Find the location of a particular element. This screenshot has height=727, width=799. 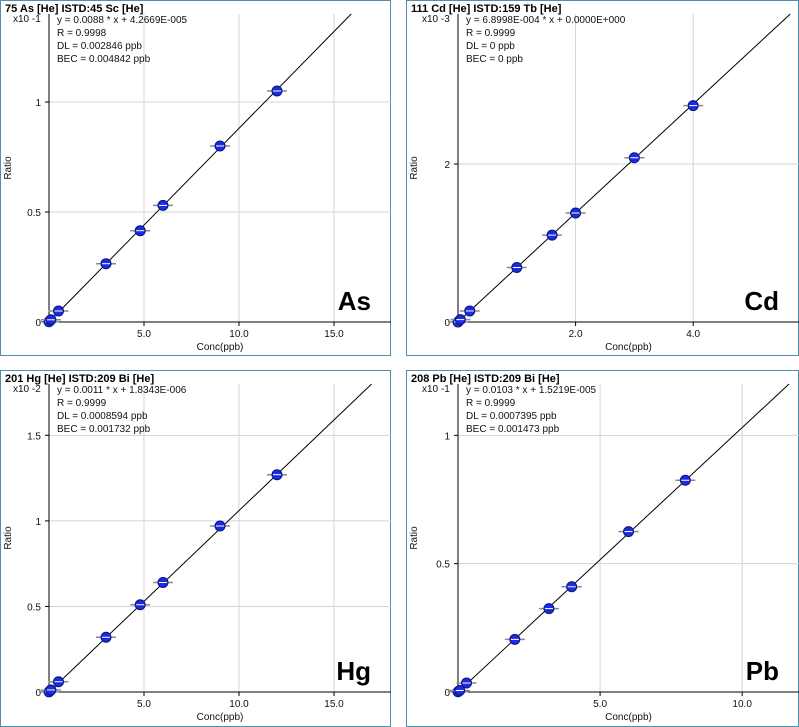

chart-title: 201 Hg [He] ISTD:209 Bi [He] is located at coordinates (79, 379).